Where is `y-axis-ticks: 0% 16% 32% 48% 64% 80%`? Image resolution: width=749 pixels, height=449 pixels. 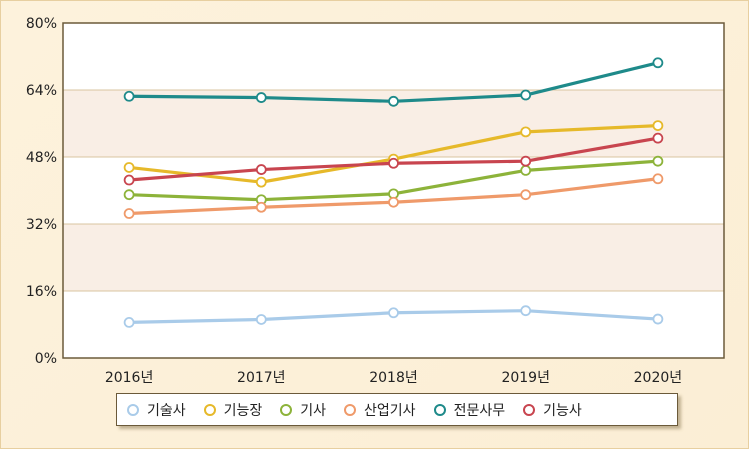
y-axis-ticks: 0% 16% 32% 48% 64% 80% is located at coordinates (41, 191).